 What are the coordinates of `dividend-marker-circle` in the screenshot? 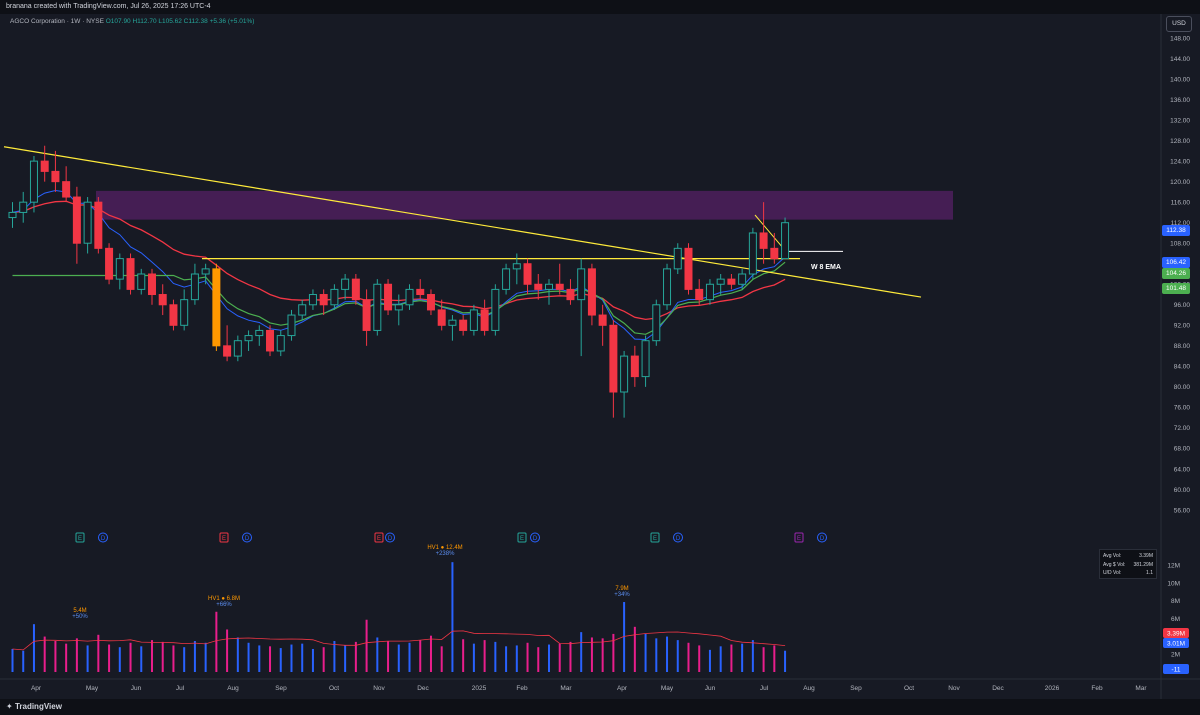 It's located at (247, 537).